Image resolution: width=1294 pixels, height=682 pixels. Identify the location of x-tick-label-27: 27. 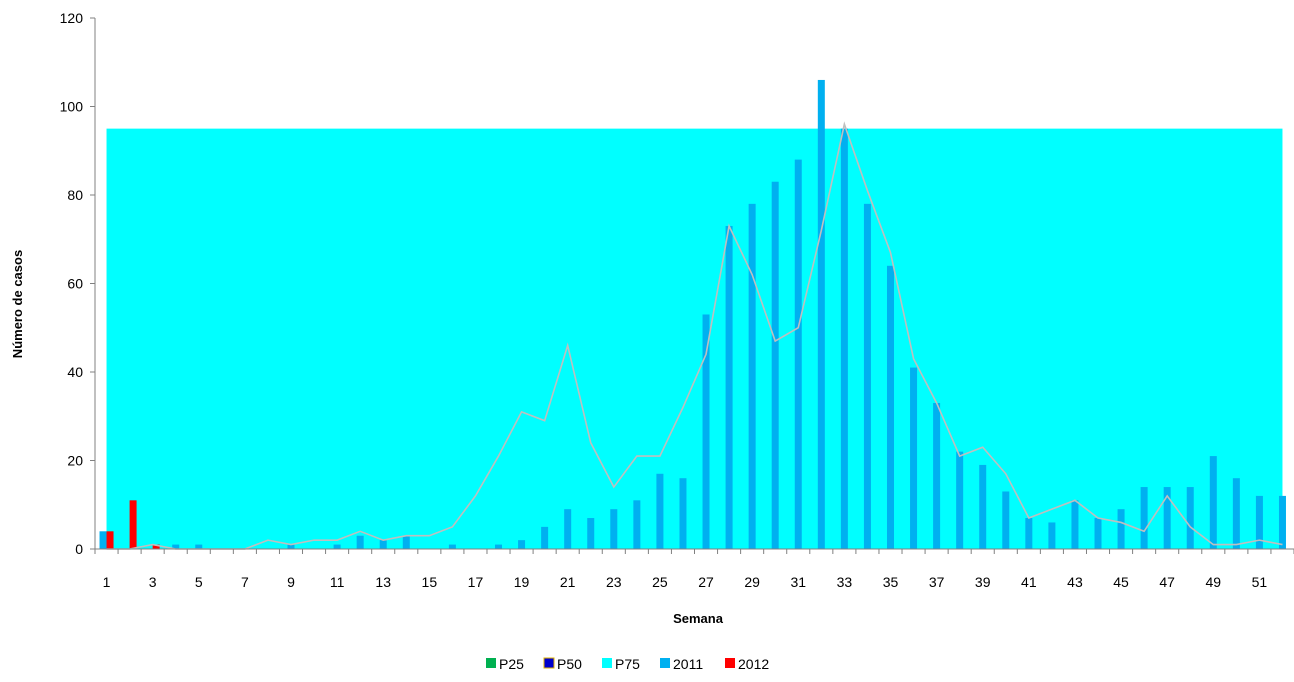
(706, 582).